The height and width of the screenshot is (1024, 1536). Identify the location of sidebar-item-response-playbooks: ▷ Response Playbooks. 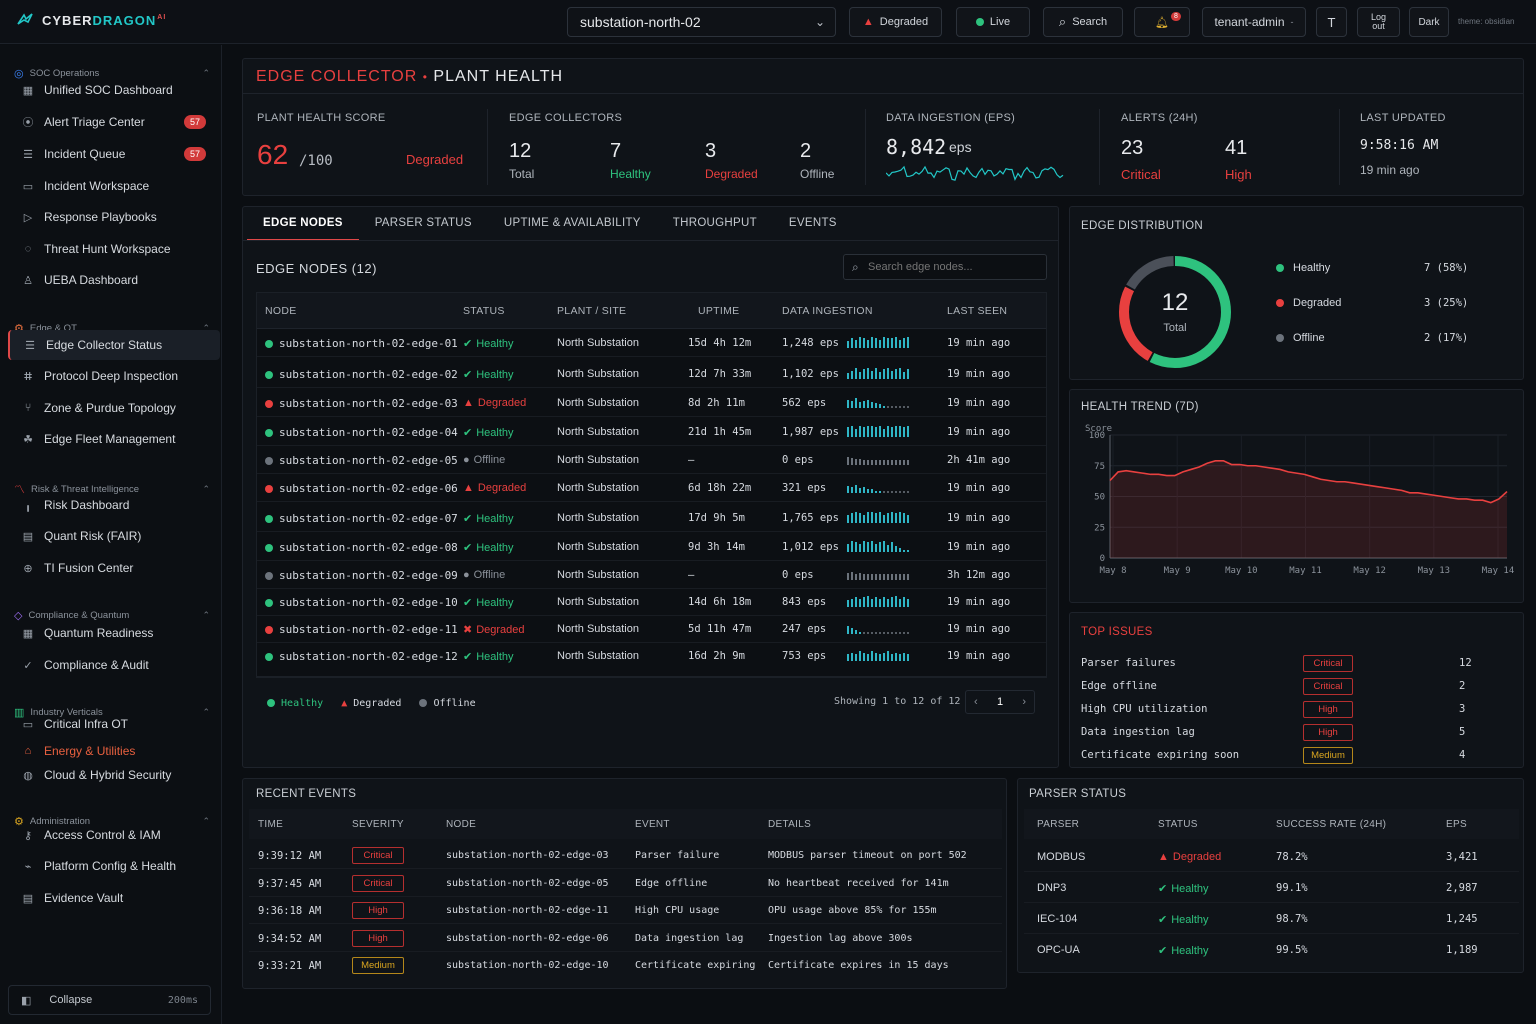
(114, 217).